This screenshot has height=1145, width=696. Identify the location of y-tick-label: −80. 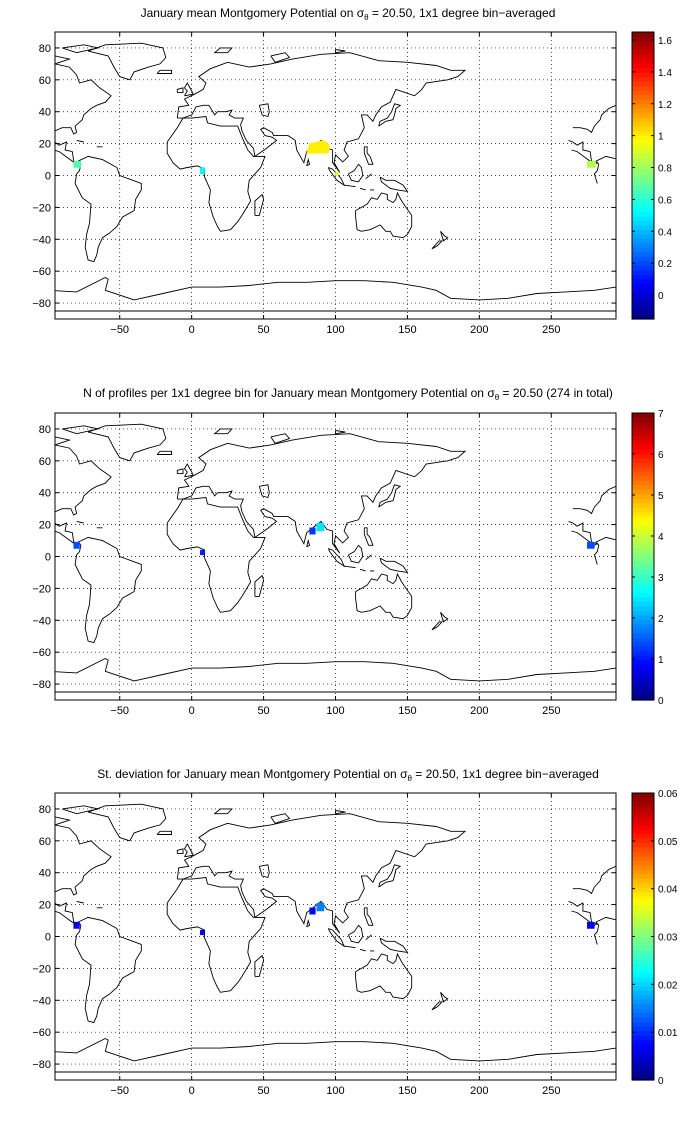
(41, 685).